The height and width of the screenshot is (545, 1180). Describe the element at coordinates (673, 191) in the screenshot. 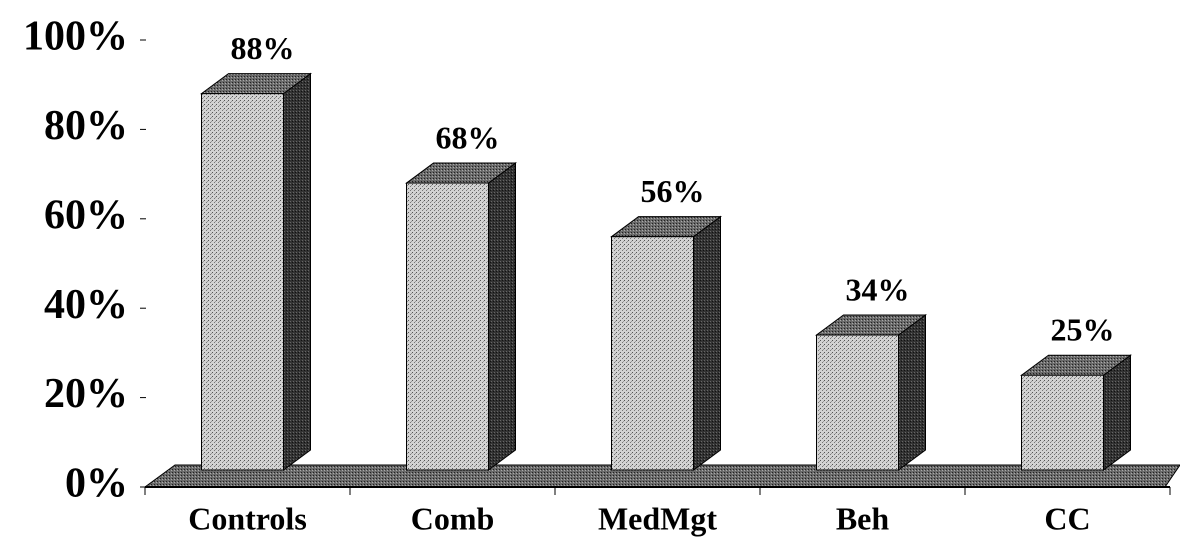

I see `value-label: 56%` at that location.